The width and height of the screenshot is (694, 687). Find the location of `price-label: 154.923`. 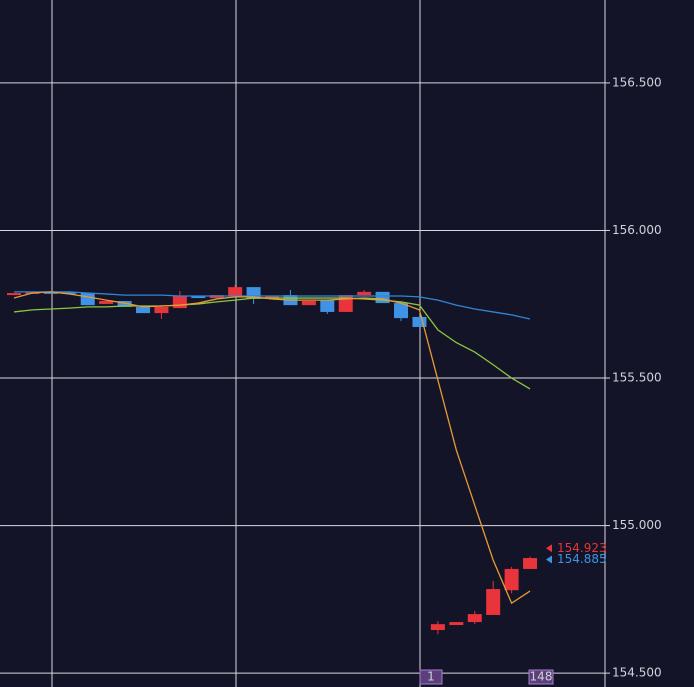

price-label: 154.923 is located at coordinates (582, 548).